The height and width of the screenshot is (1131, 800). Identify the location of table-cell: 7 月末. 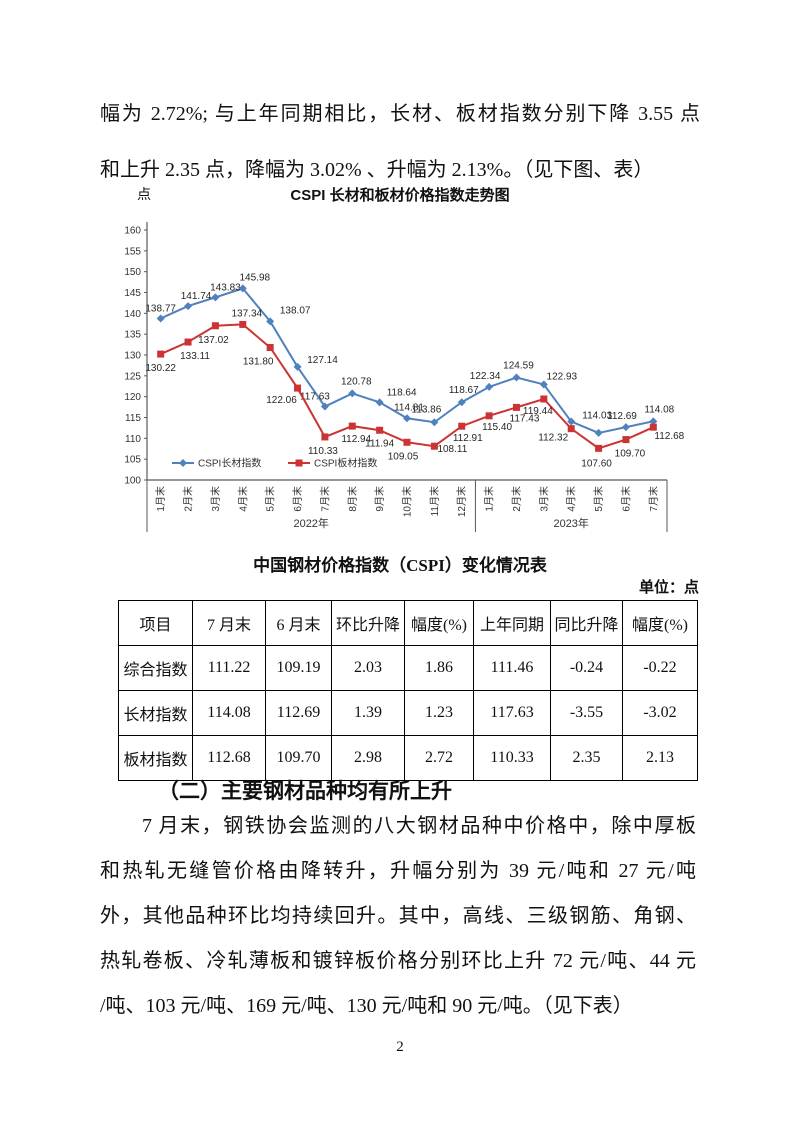
(229, 623).